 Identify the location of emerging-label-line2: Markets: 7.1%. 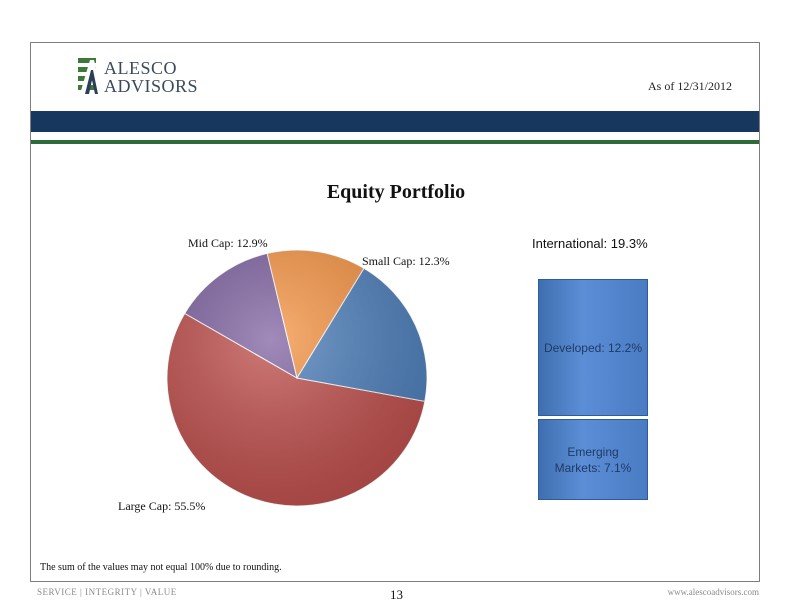
(593, 467).